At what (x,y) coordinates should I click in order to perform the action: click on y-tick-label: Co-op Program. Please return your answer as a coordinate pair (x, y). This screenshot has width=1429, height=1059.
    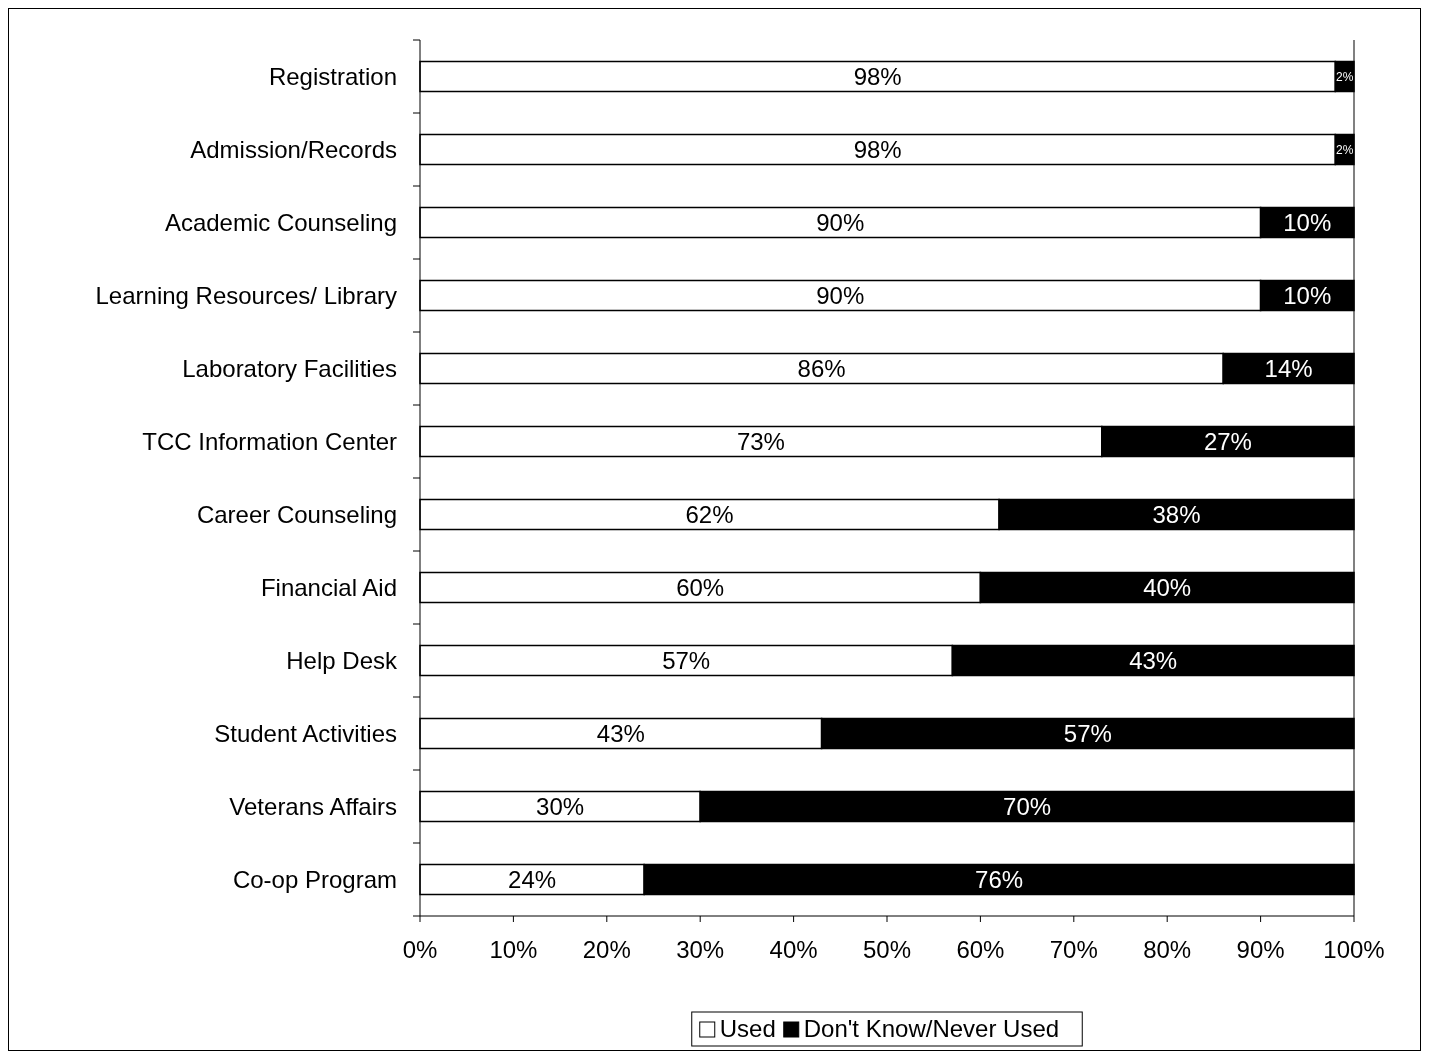
    Looking at the image, I should click on (314, 879).